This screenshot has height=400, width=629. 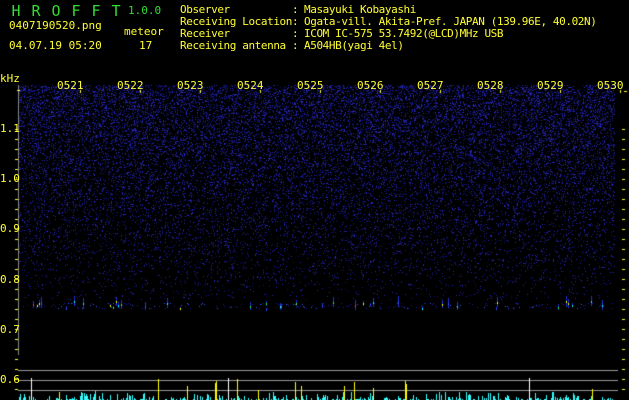 What do you see at coordinates (10, 229) in the screenshot?
I see `freq-label: 0.9` at bounding box center [10, 229].